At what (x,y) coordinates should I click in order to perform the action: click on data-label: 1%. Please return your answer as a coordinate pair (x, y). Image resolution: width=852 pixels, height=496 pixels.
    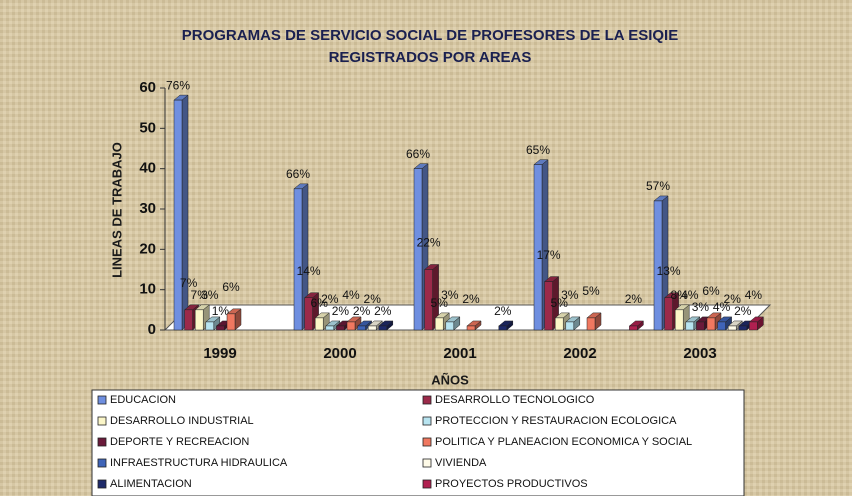
    Looking at the image, I should click on (221, 311).